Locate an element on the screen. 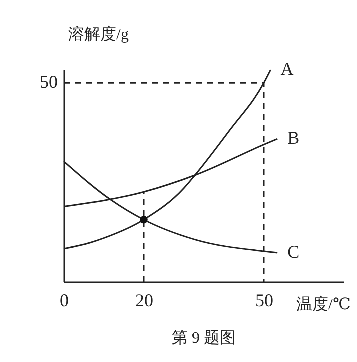 This screenshot has height=362, width=357. x-tick-label: 20 is located at coordinates (145, 300).